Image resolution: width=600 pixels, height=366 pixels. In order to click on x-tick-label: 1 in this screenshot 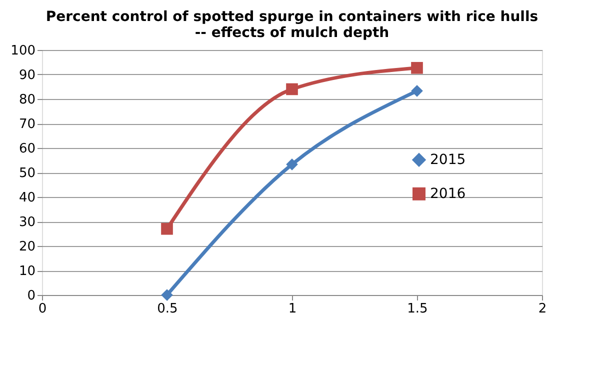, I will do `click(292, 309)`.